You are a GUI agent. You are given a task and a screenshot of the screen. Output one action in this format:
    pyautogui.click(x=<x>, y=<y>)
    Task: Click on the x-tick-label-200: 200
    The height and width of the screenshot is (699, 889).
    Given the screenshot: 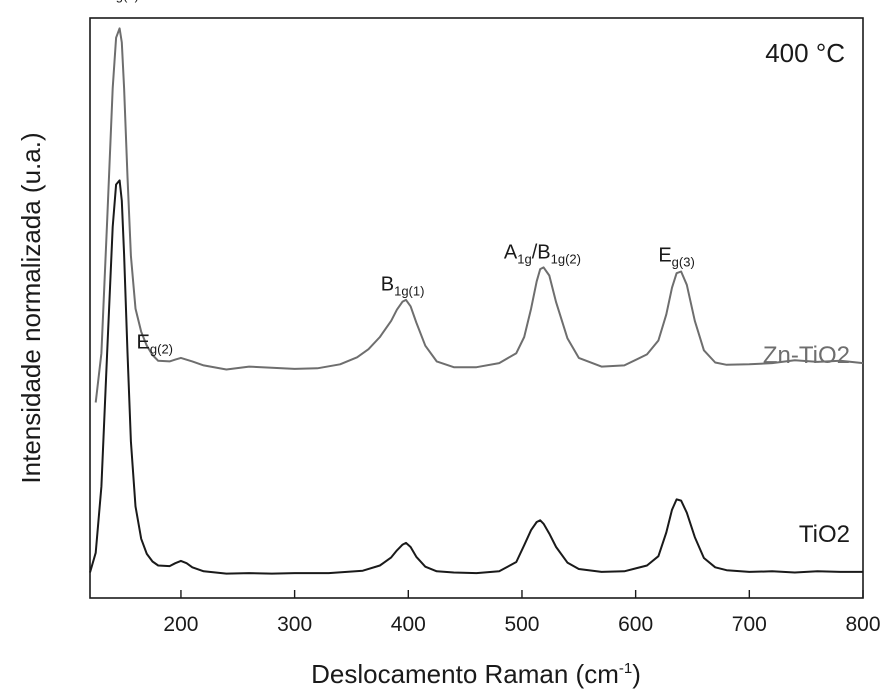 What is the action you would take?
    pyautogui.click(x=180, y=624)
    